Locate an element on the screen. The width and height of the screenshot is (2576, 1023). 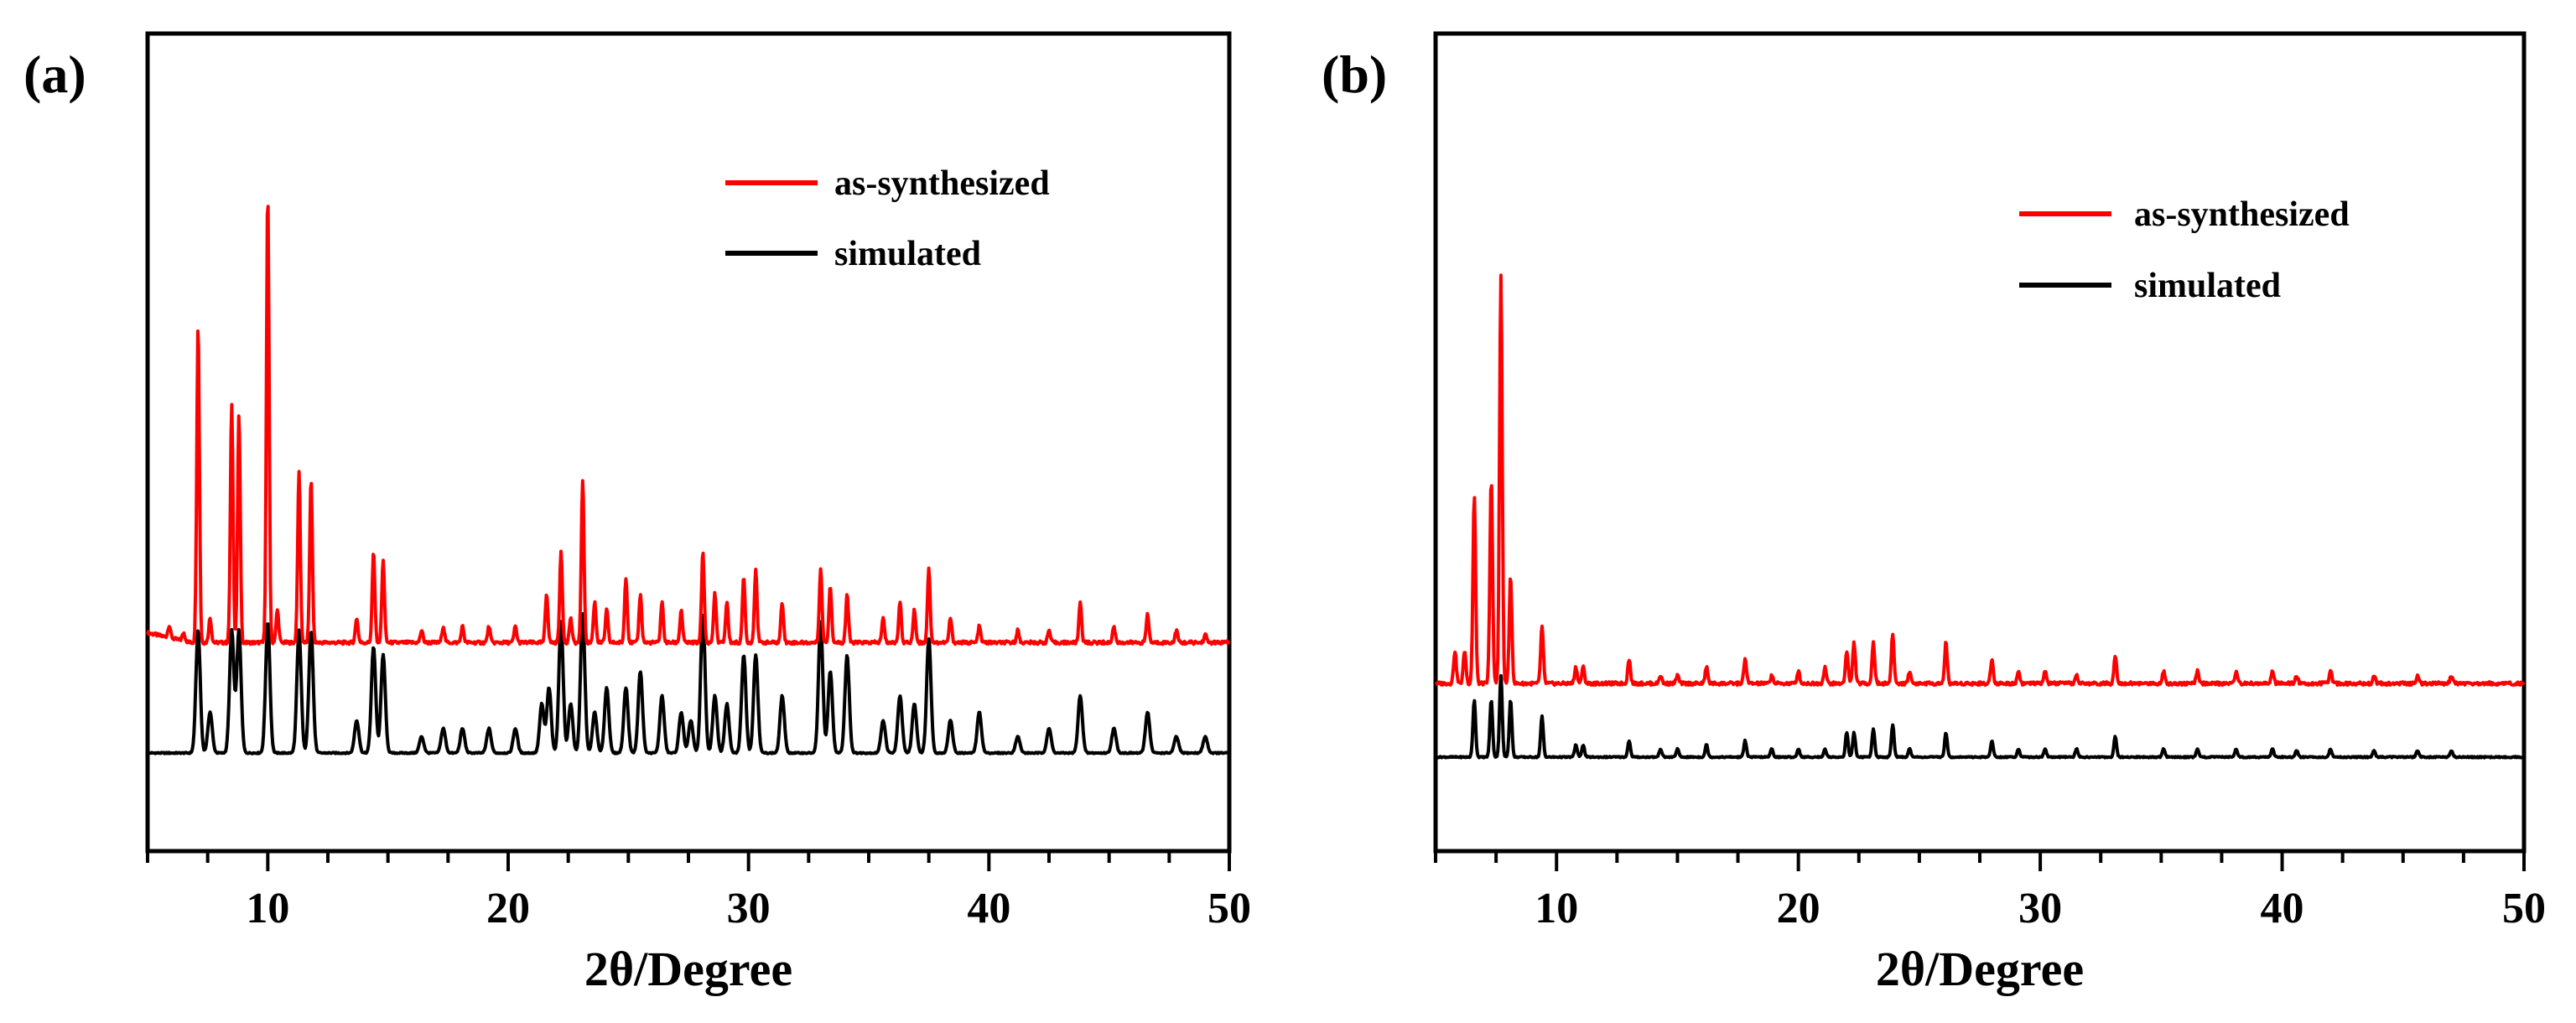
panel-b-tick-layer: 10 20 30 40 50 is located at coordinates (1990, 892).